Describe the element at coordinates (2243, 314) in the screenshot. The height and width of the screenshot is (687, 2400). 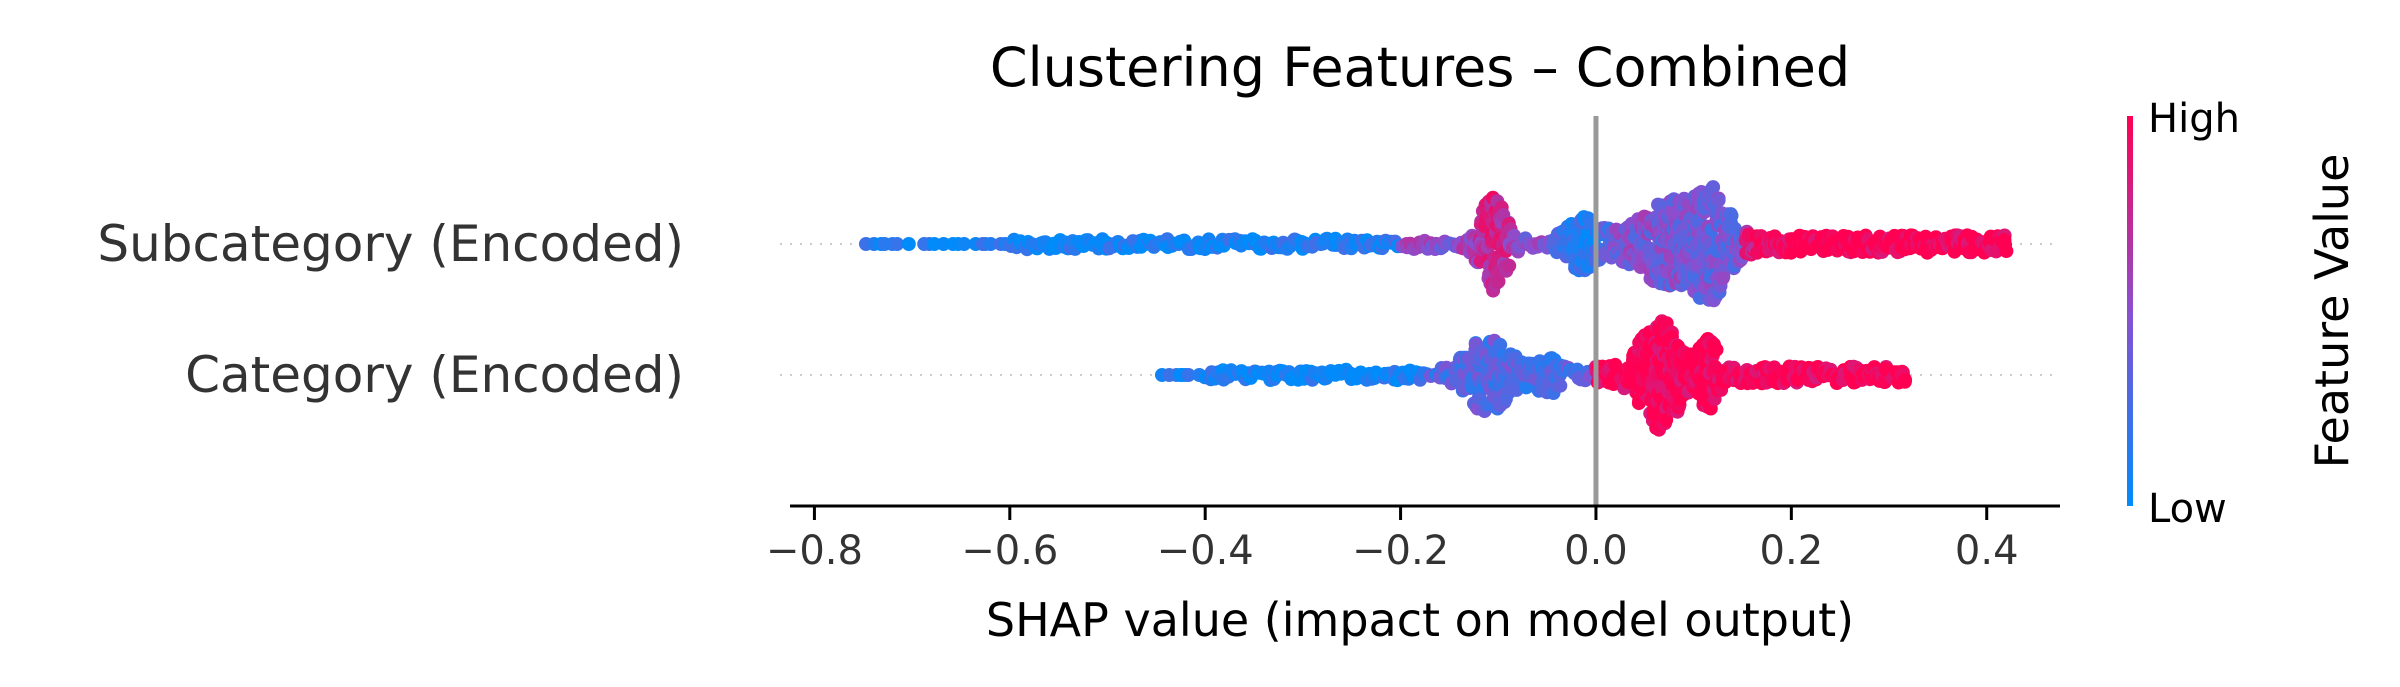
I see `colorbar: High Low Feature Value` at that location.